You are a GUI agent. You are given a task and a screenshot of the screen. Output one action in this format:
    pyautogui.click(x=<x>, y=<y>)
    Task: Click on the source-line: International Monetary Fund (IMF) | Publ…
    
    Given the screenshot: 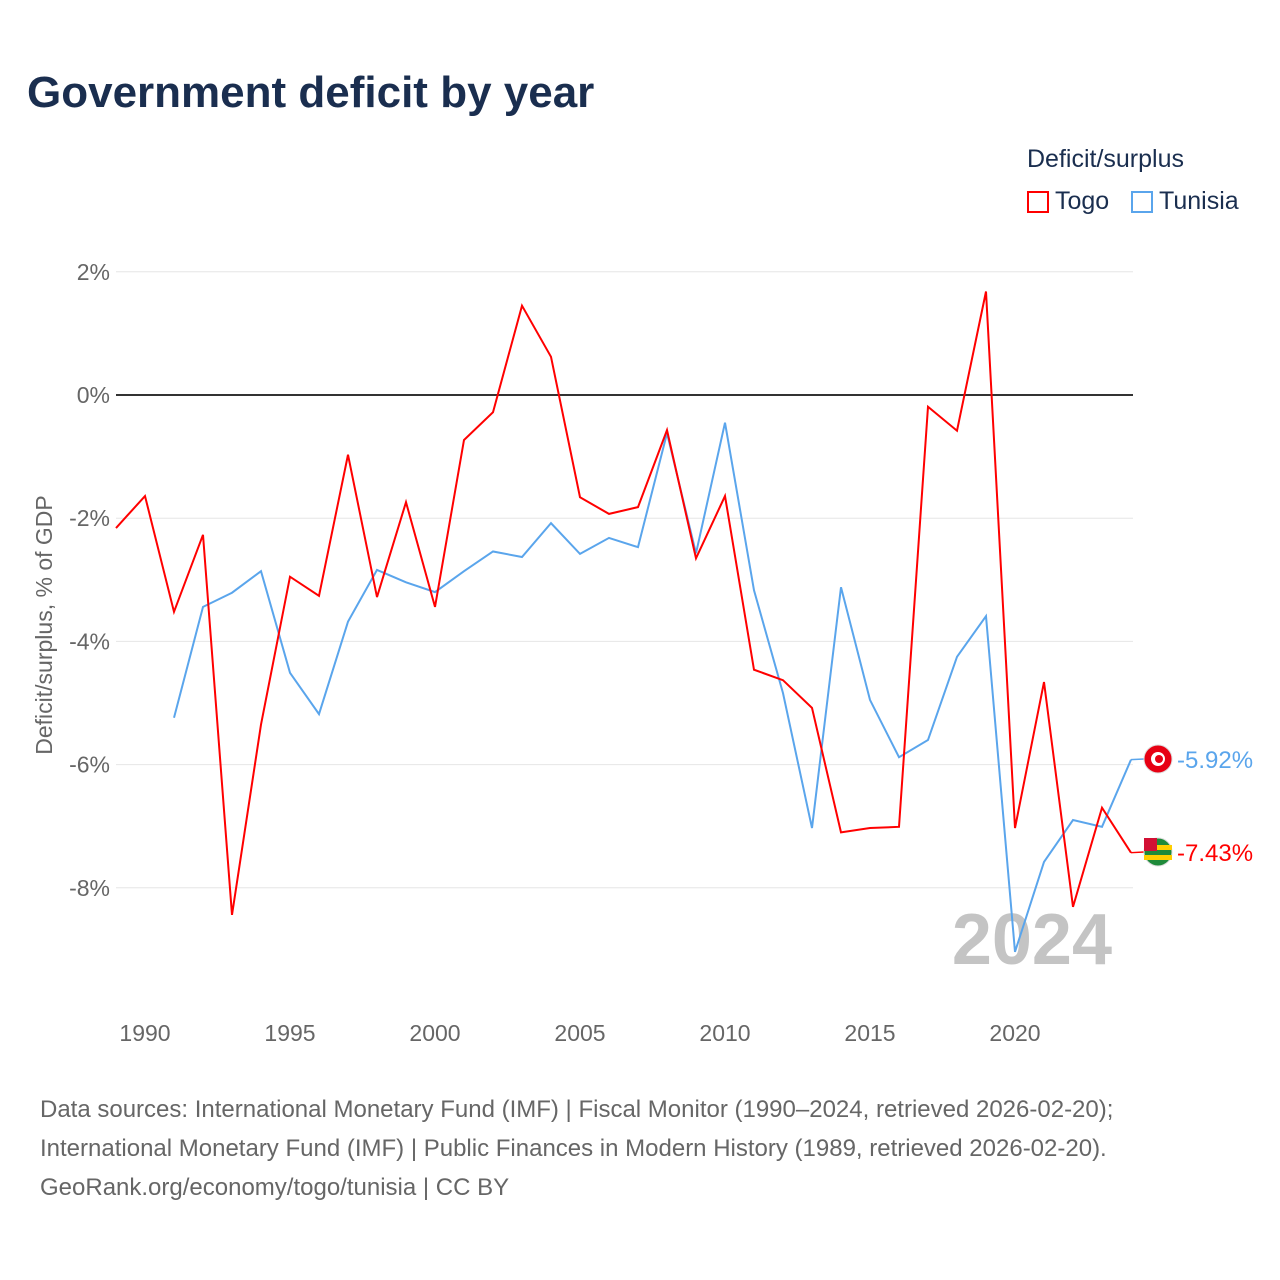 What is the action you would take?
    pyautogui.click(x=573, y=1148)
    